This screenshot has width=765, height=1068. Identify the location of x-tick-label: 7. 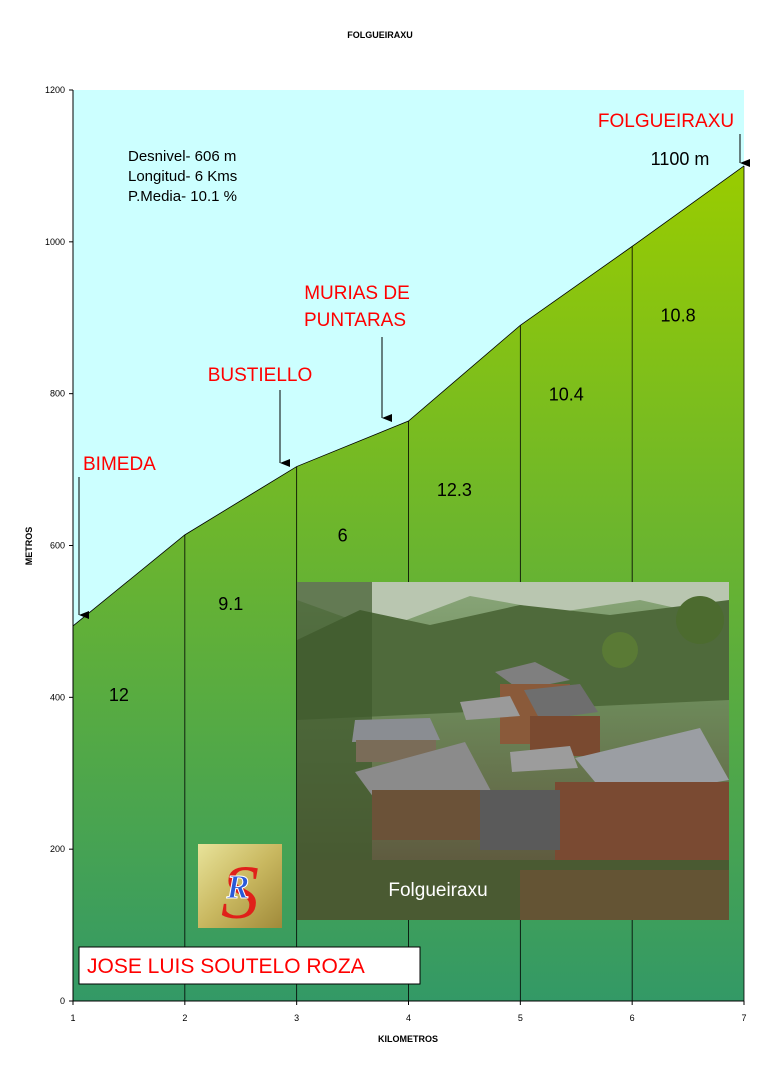
(743, 1018).